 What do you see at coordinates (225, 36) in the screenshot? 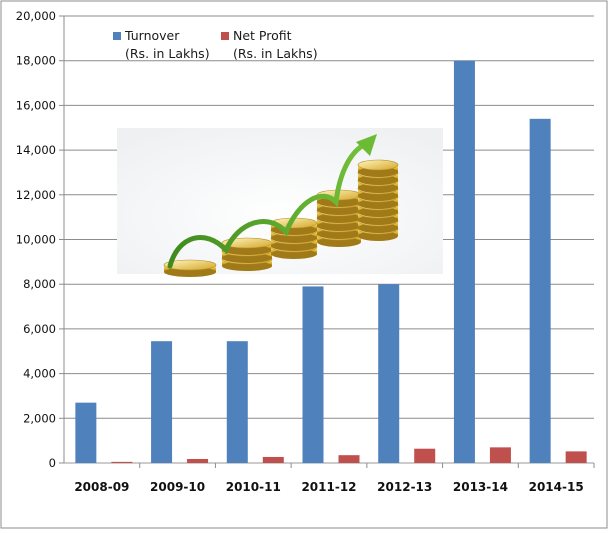
I see `legend-swatch-net-profit` at bounding box center [225, 36].